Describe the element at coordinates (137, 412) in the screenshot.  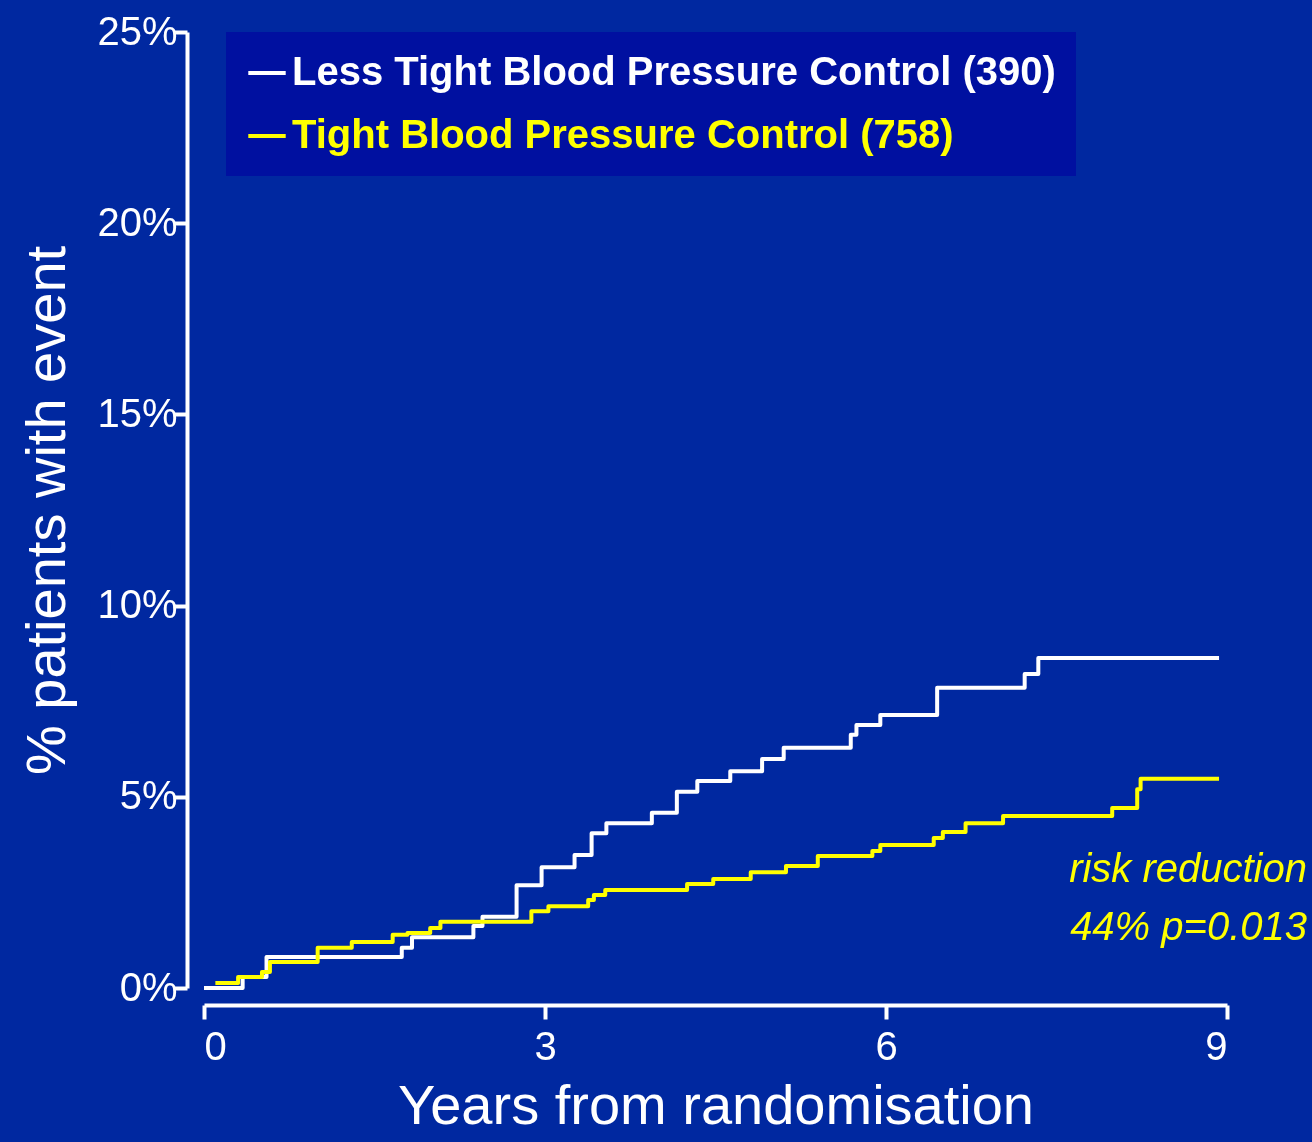
I see `y-tick-label: 15%` at that location.